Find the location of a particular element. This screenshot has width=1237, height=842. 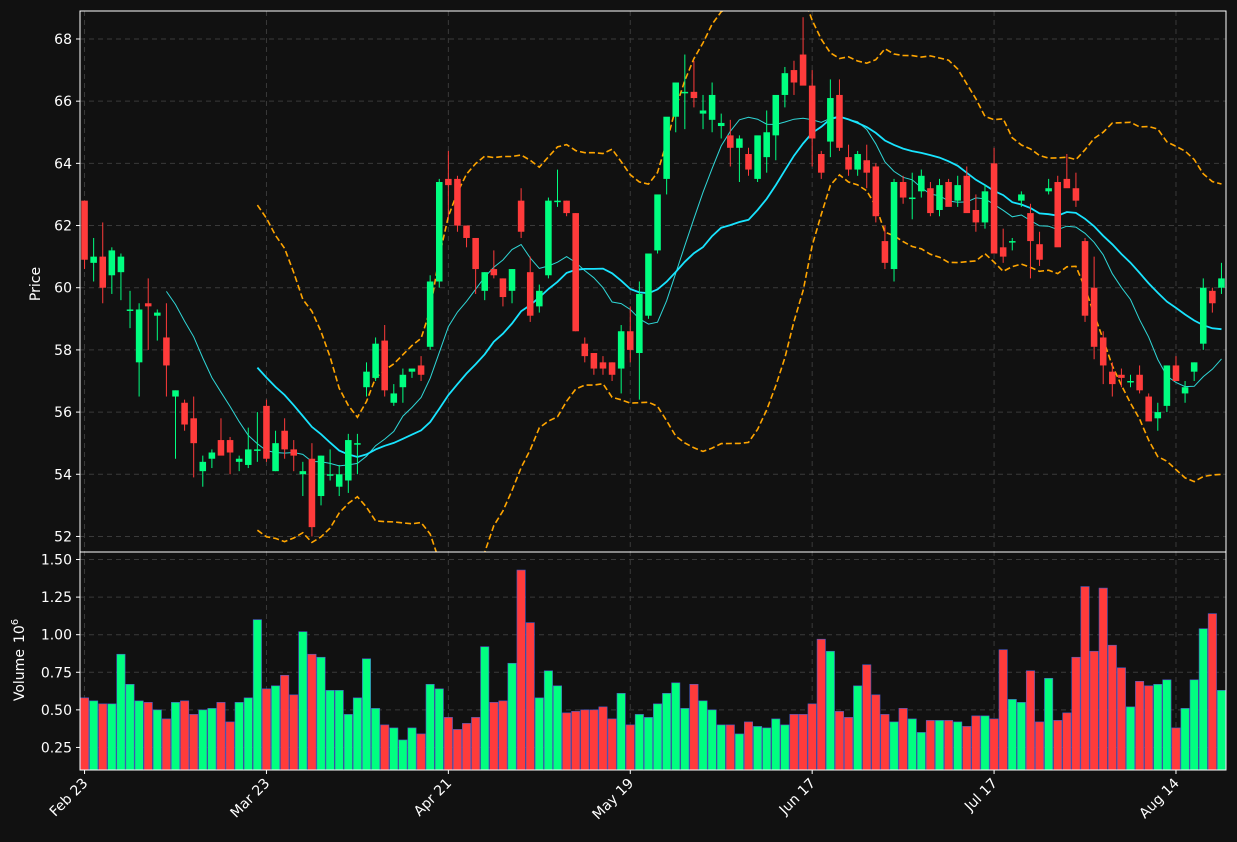

price-tick-label: 60 is located at coordinates (63, 289).